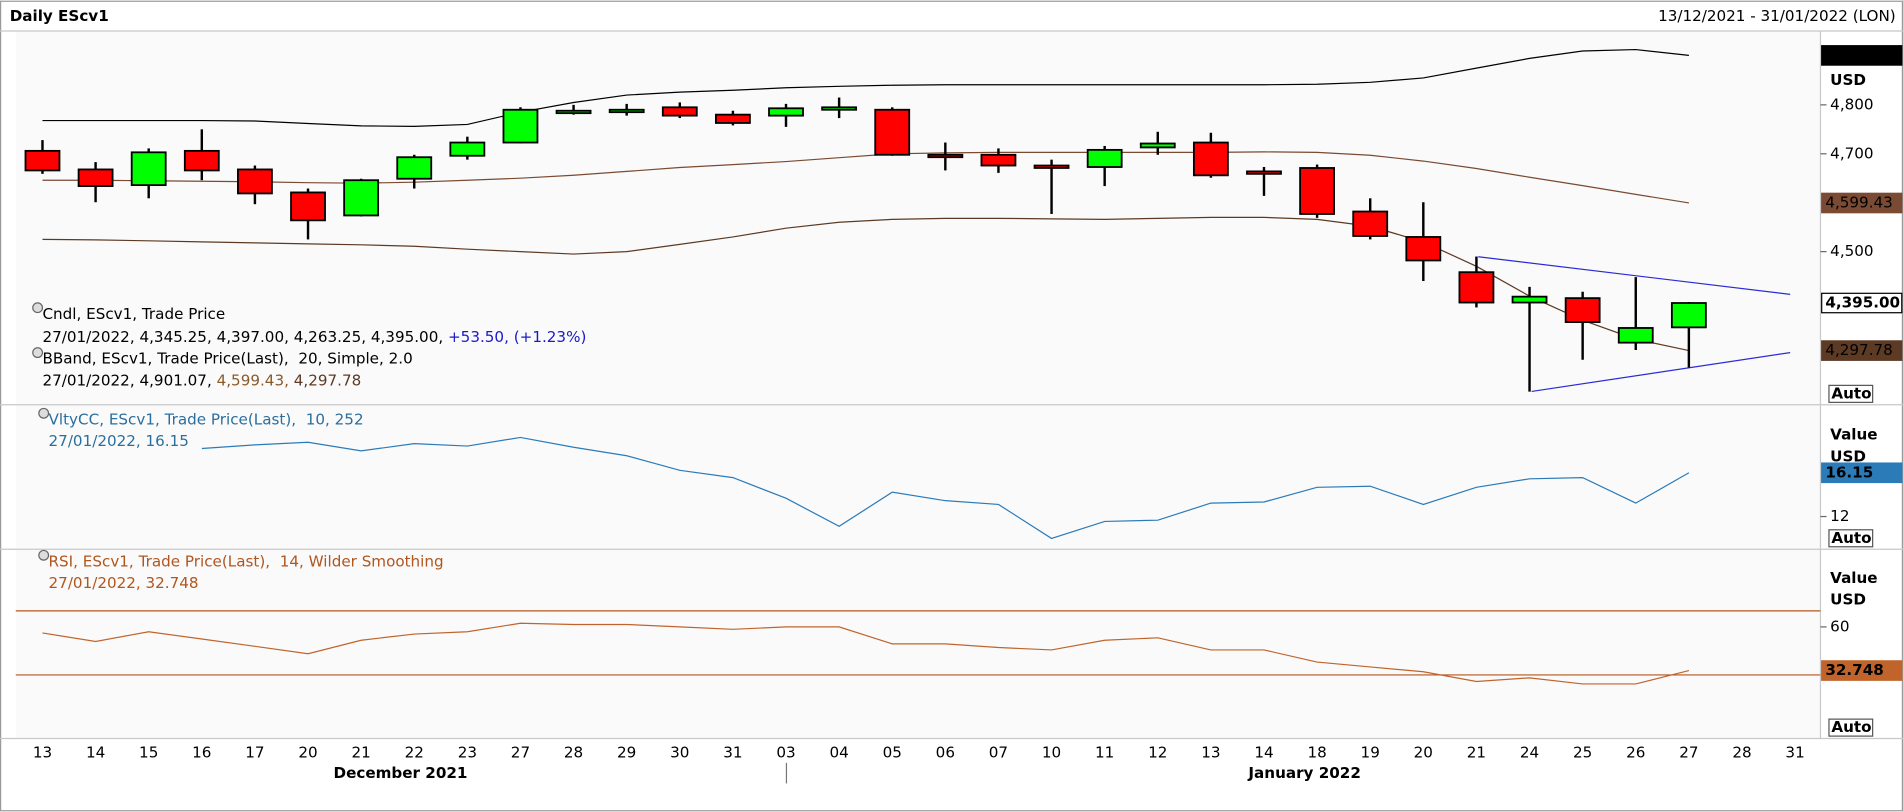 The height and width of the screenshot is (812, 1903). I want to click on x-tick-label: 04, so click(838, 753).